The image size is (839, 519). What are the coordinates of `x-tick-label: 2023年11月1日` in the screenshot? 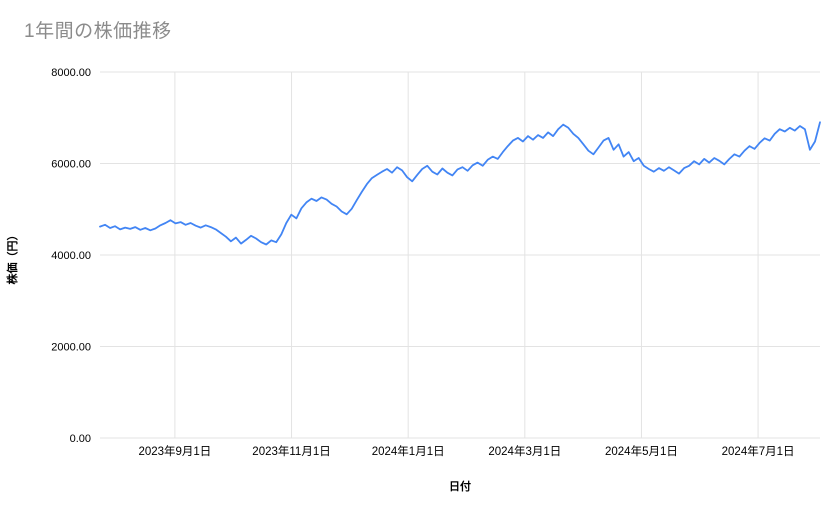 It's located at (291, 451).